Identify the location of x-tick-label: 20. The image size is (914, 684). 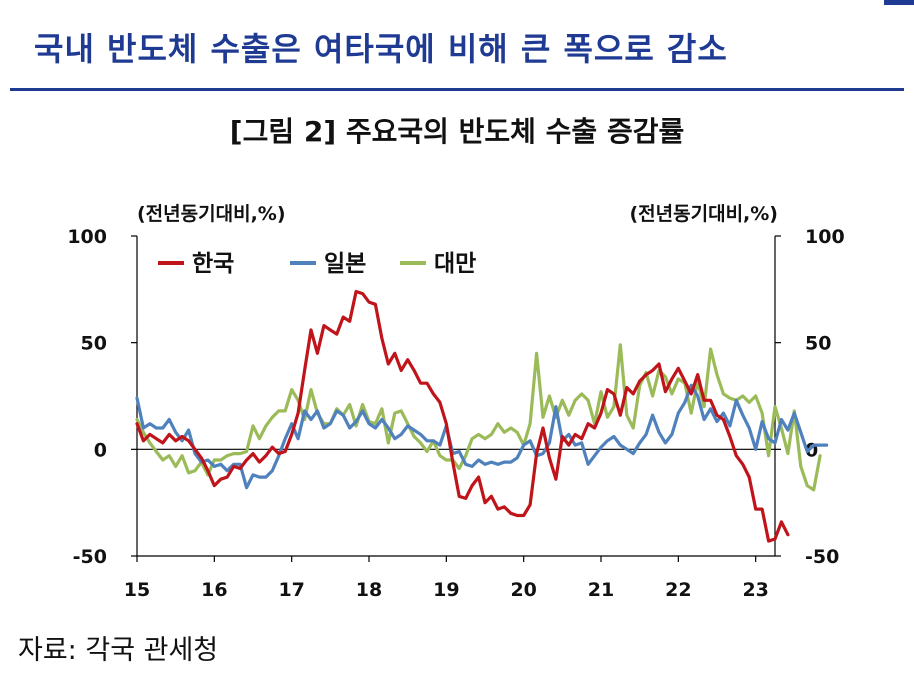
(523, 590).